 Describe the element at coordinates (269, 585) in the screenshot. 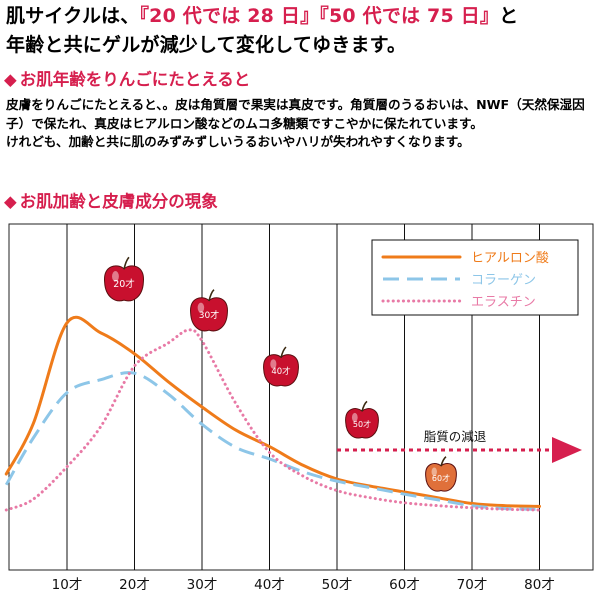

I see `x-tick-40: 40才` at that location.